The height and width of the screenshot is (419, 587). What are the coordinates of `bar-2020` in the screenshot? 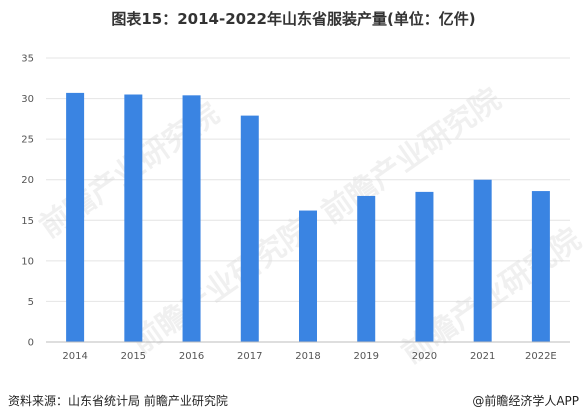 It's located at (424, 266).